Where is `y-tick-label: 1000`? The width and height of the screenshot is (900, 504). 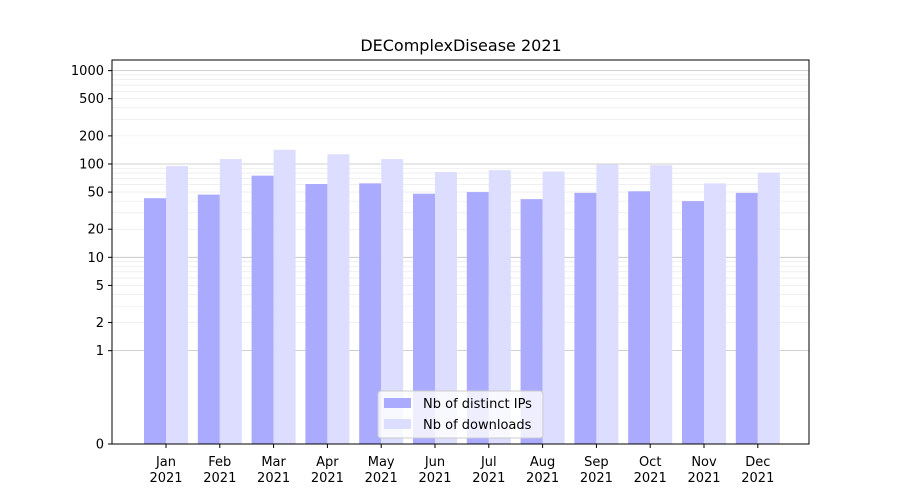 y-tick-label: 1000 is located at coordinates (87, 71).